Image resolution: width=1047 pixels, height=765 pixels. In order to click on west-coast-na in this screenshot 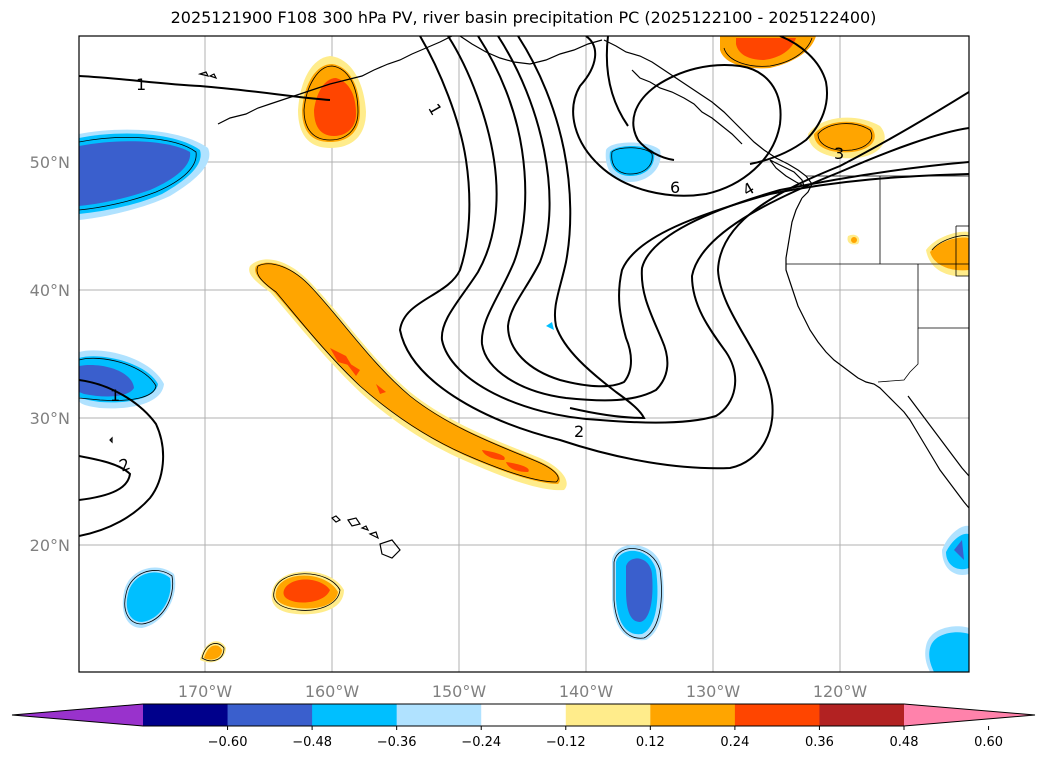, I will do `click(877, 353)`.